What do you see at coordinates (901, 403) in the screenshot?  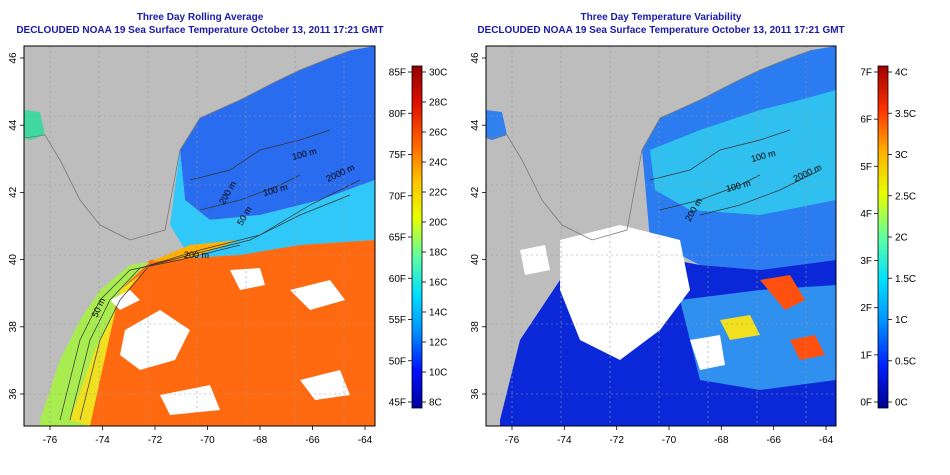 I see `colorbar-label-c: 0C` at bounding box center [901, 403].